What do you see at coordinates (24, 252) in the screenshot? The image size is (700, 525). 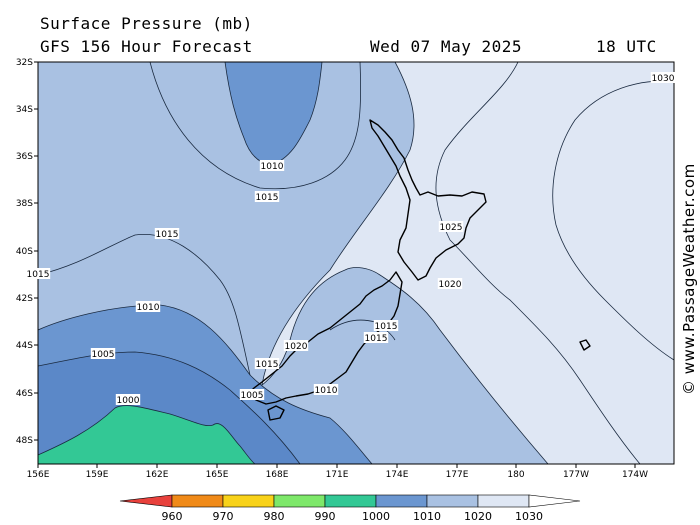 I see `lat-label: 40S` at bounding box center [24, 252].